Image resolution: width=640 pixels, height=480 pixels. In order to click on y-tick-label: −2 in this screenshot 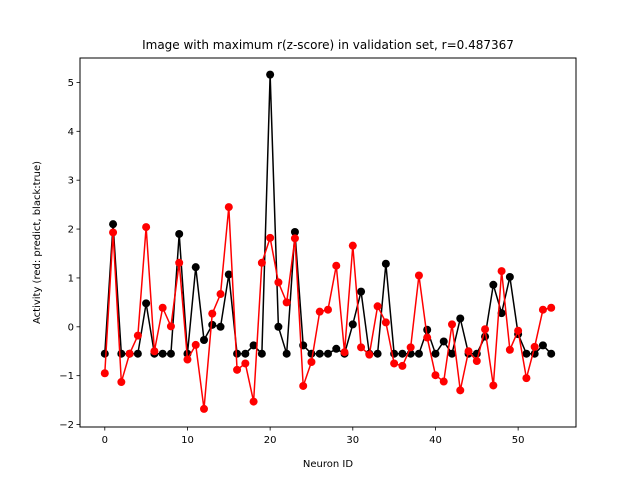, I will do `click(66, 425)`.